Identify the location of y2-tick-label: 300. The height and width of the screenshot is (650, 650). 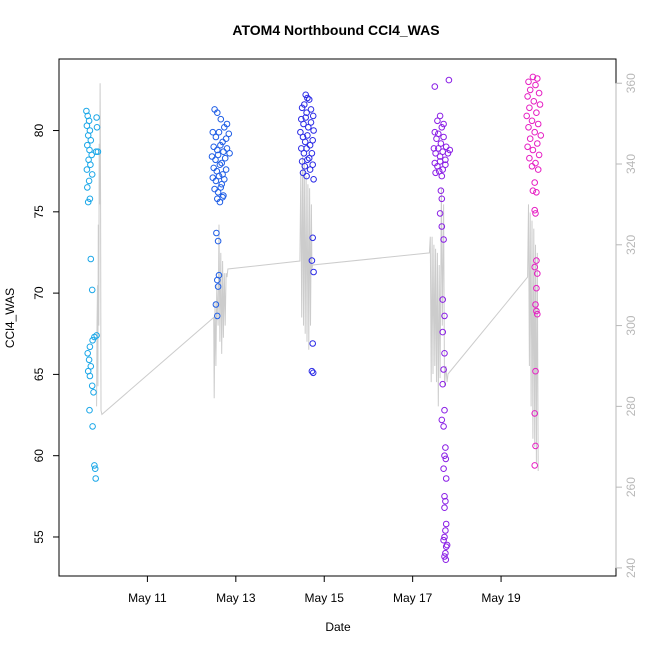
(631, 325).